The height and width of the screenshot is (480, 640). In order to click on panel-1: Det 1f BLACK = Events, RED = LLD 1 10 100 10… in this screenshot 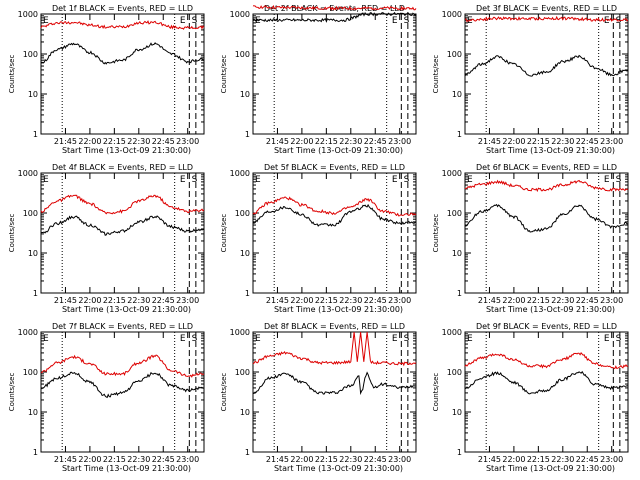, I will do `click(106, 79)`.